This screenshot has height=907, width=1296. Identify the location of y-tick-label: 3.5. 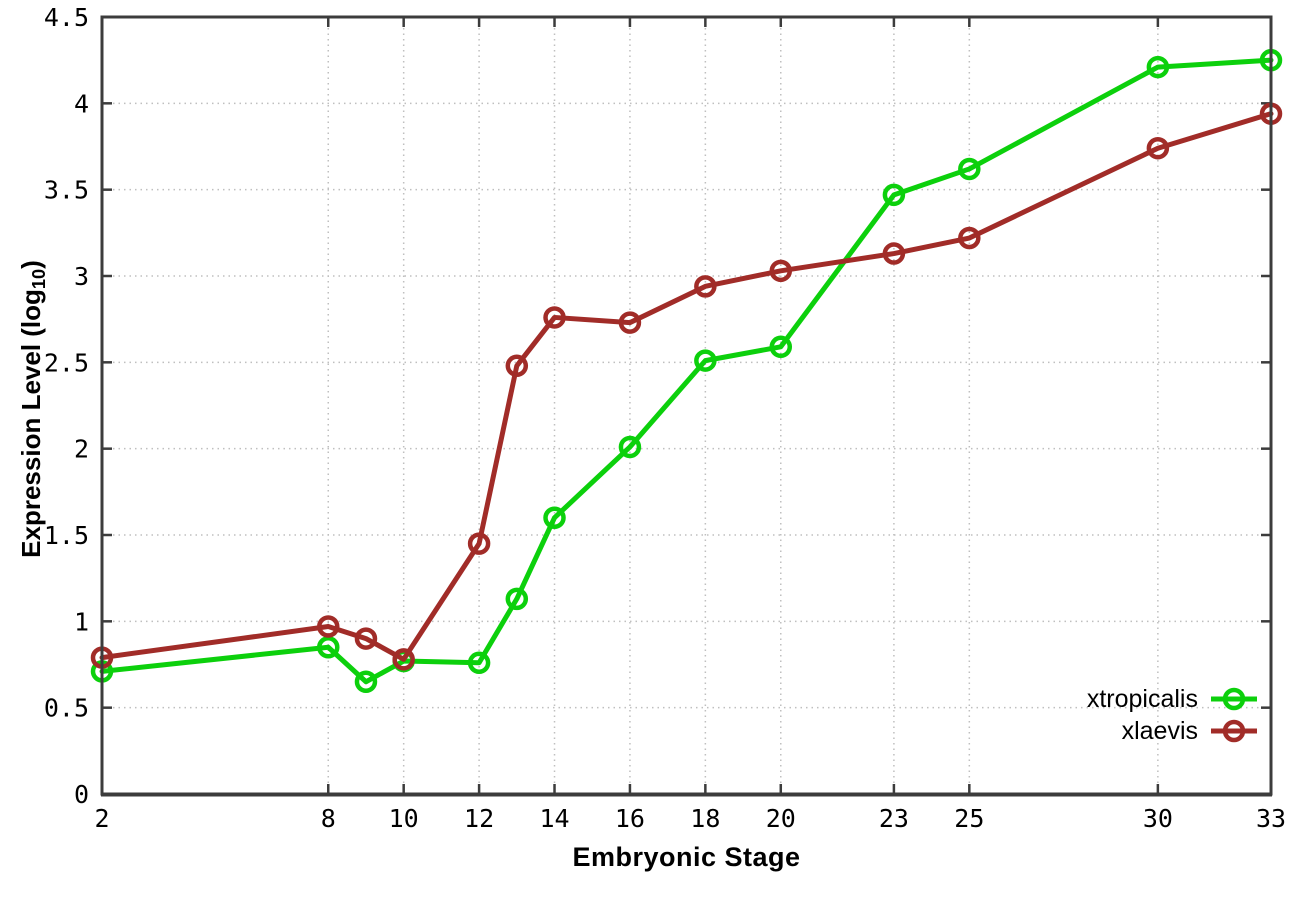
(66, 190).